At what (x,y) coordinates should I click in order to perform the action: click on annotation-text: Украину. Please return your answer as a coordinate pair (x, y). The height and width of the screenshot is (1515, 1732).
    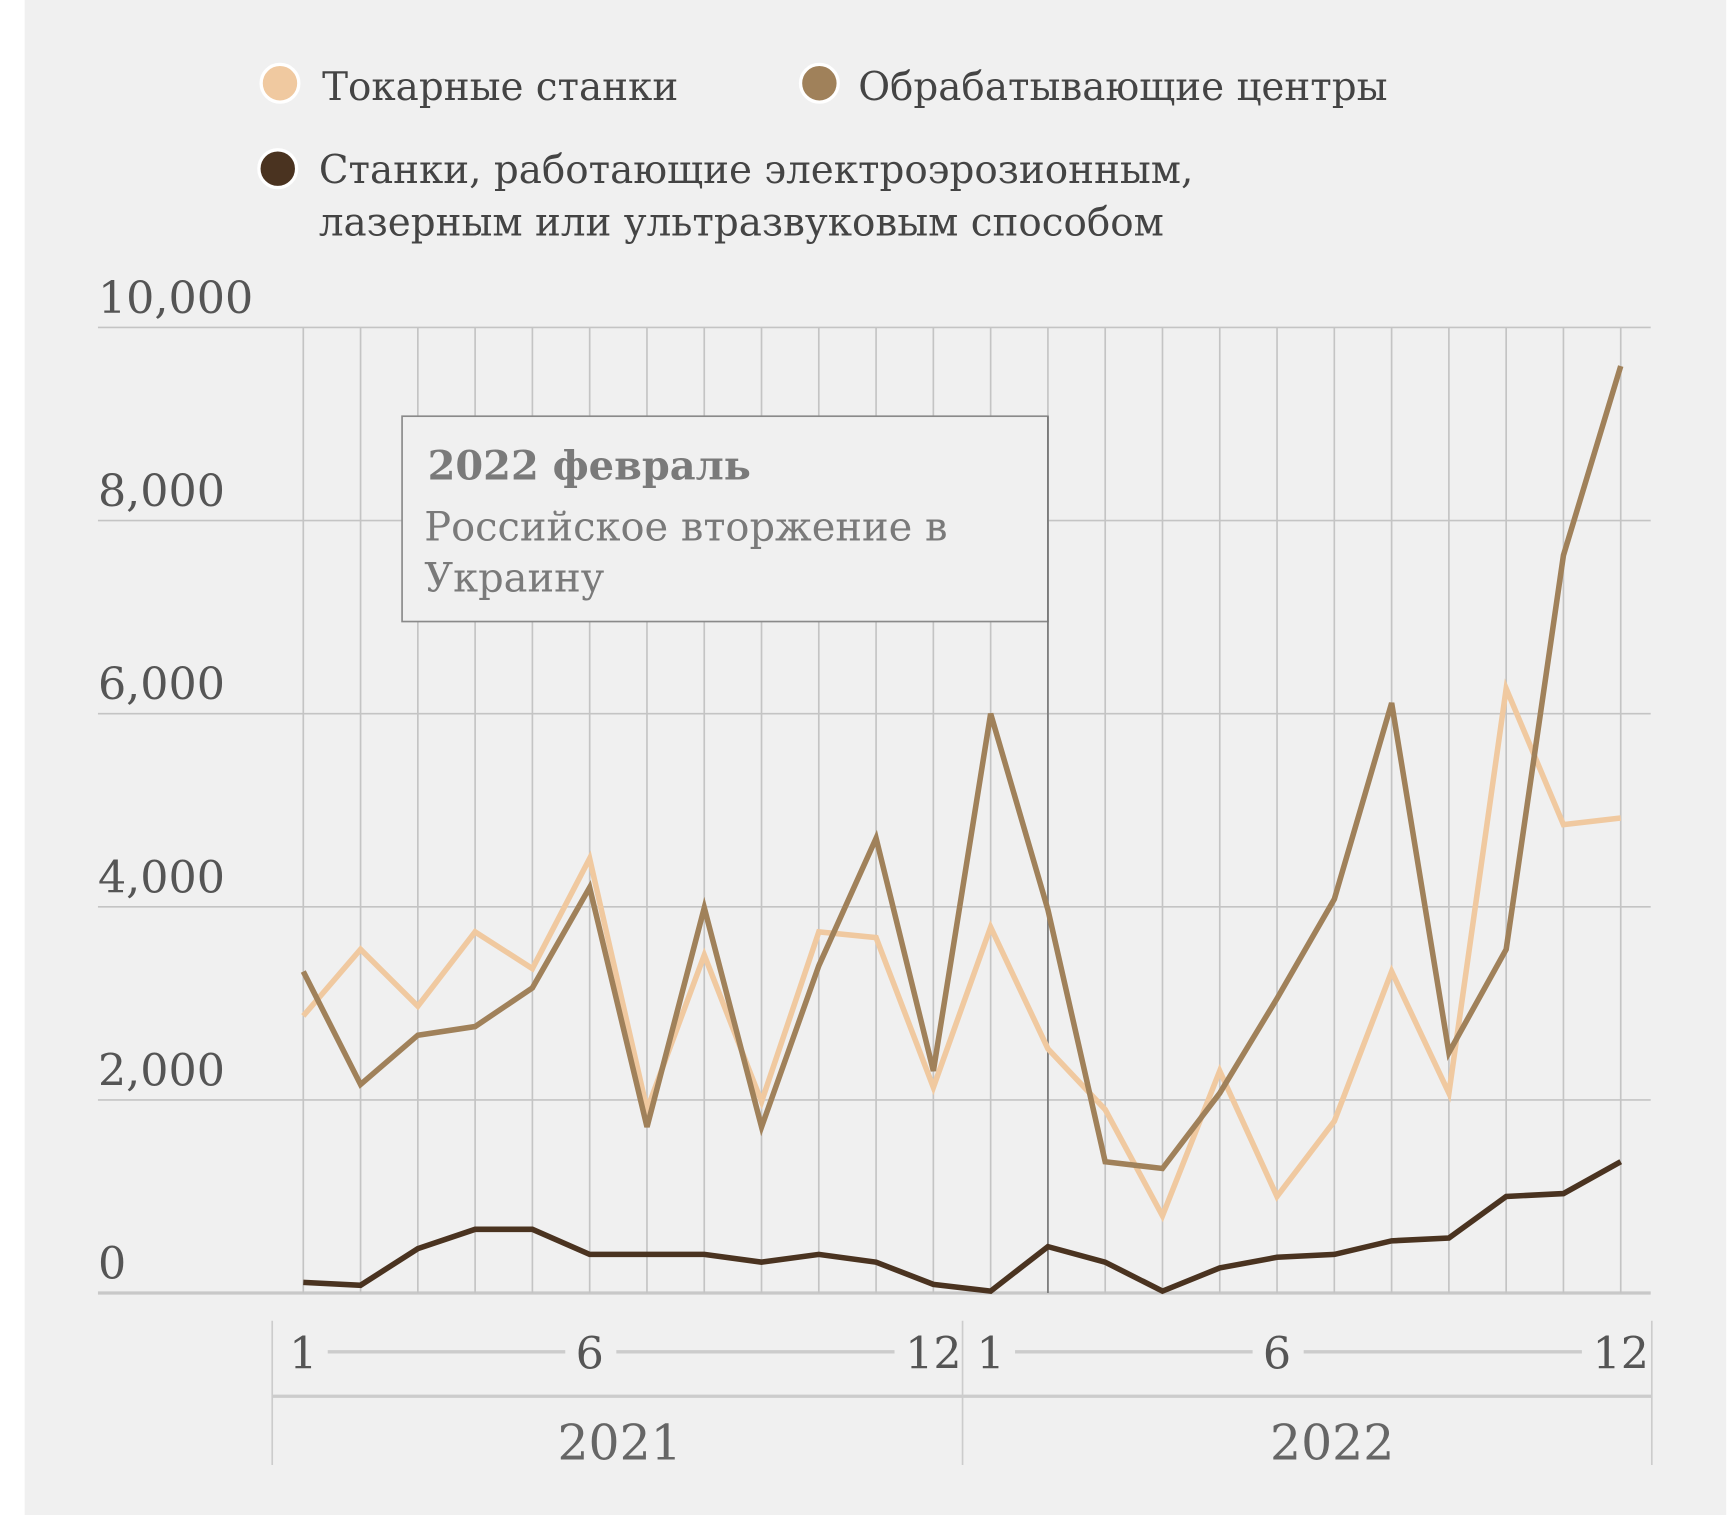
    Looking at the image, I should click on (514, 579).